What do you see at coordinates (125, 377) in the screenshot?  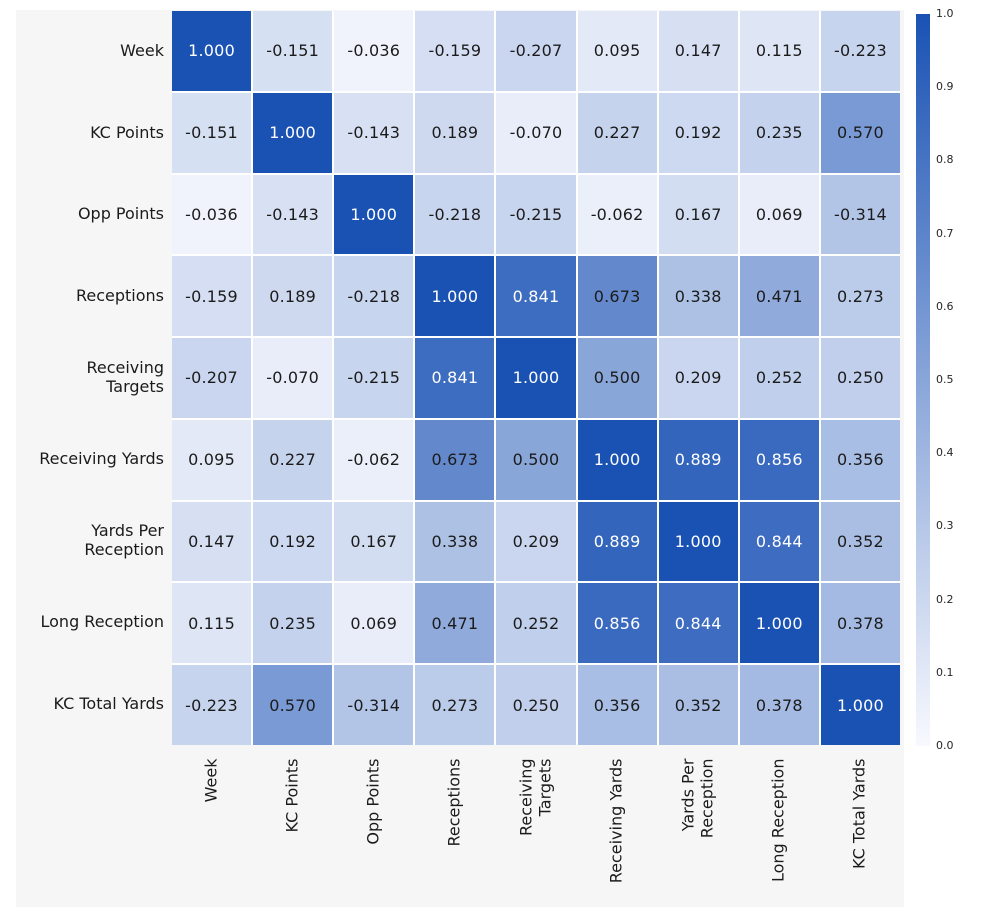 I see `y-tick-label: Receiving Targets` at bounding box center [125, 377].